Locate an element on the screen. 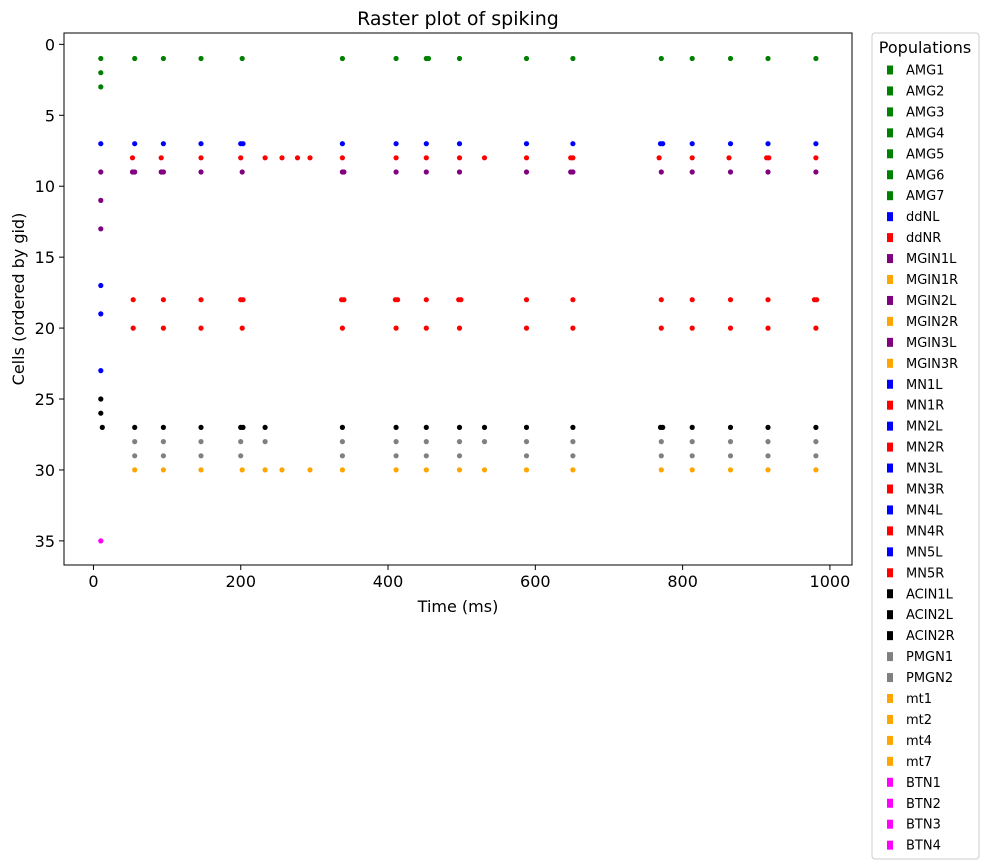  legend-item: MN4R is located at coordinates (915, 531).